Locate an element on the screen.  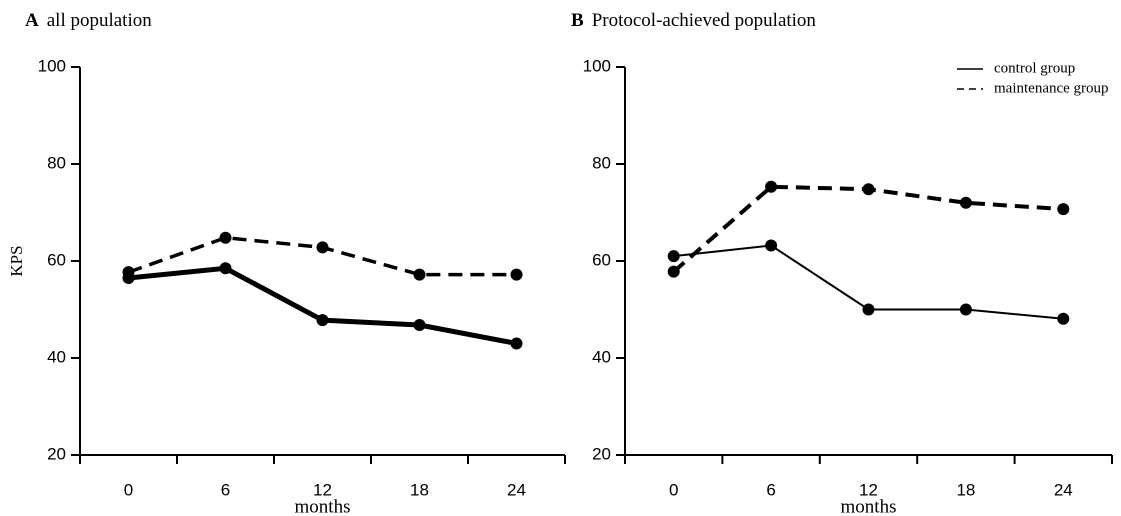
panel-title-text: Protocol-achieved population is located at coordinates (704, 20).